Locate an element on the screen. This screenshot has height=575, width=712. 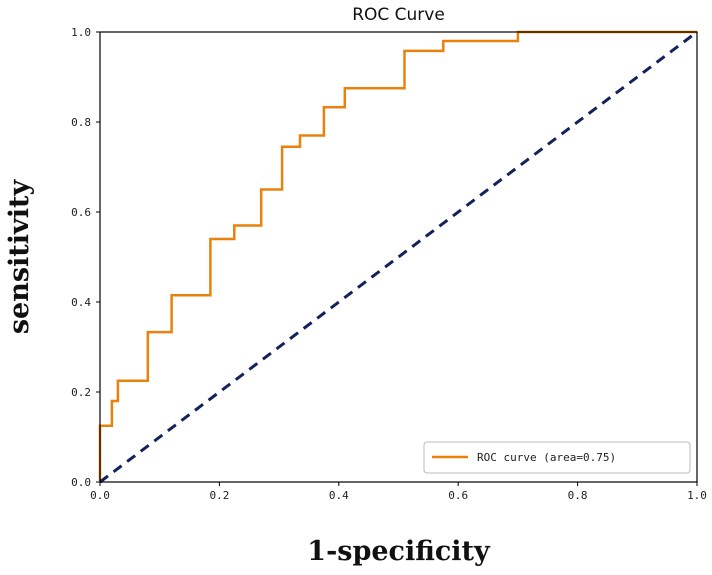
y-tick-label: 1.0 is located at coordinates (81, 32).